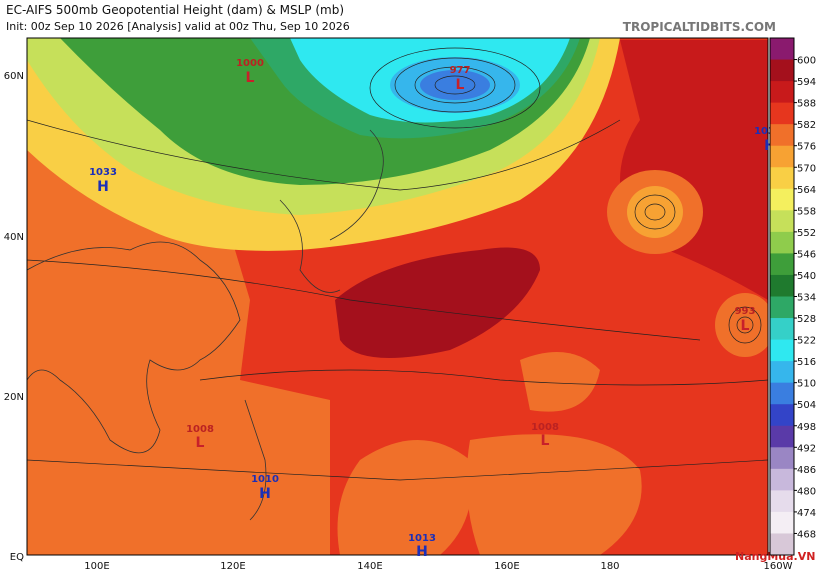 The height and width of the screenshot is (573, 819). I want to click on colorbar-label: 588, so click(806, 104).